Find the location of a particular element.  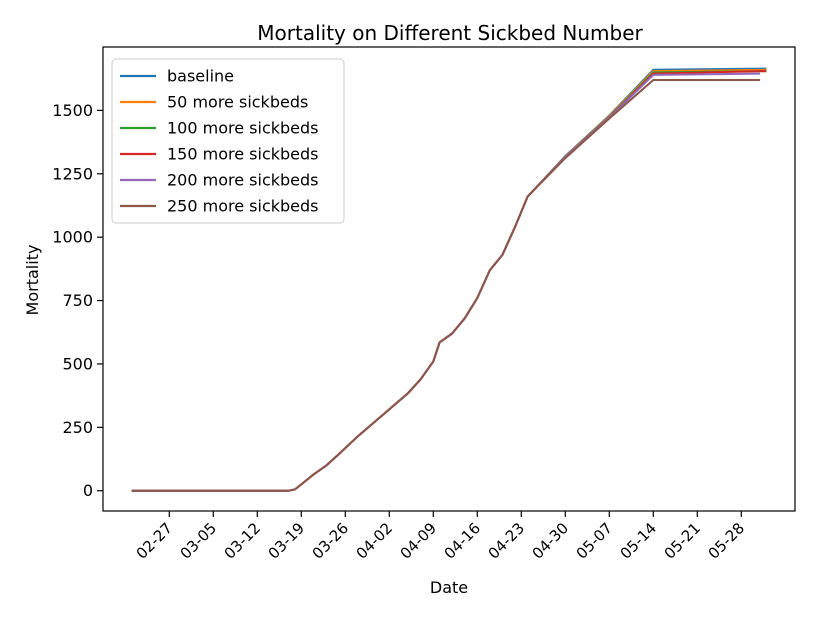

y-tick-label: 1000 is located at coordinates (72, 237).